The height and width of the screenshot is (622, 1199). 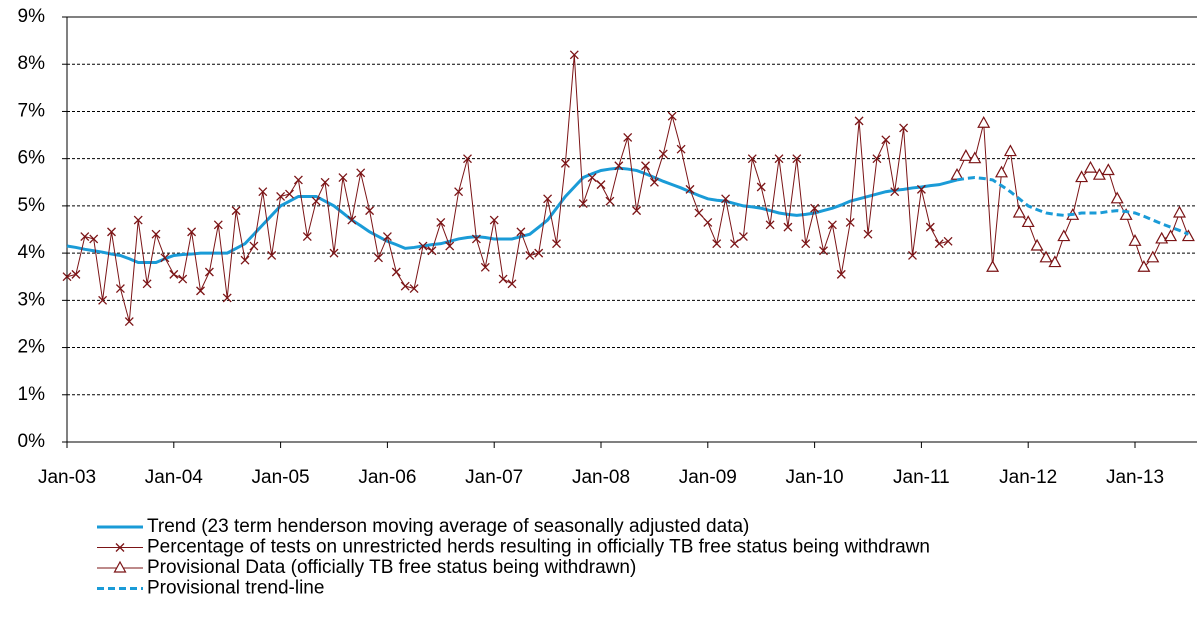 What do you see at coordinates (1135, 477) in the screenshot?
I see `x-tick-label: Jan-13` at bounding box center [1135, 477].